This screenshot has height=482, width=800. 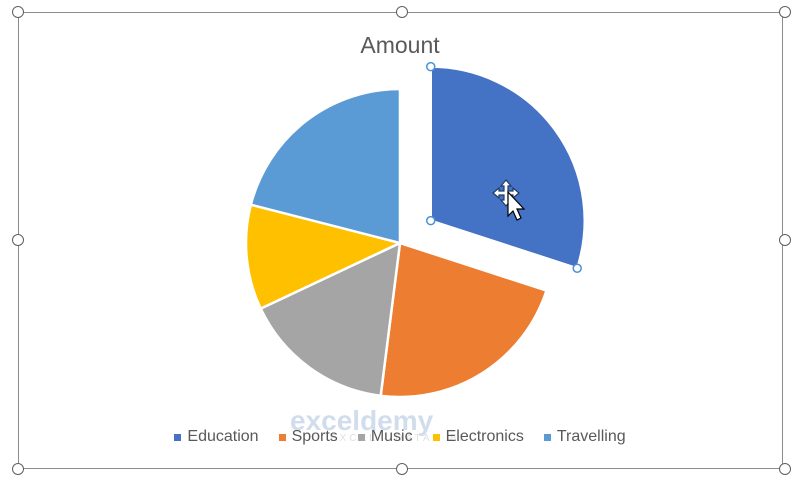 What do you see at coordinates (464, 320) in the screenshot?
I see `pie-slice-sports` at bounding box center [464, 320].